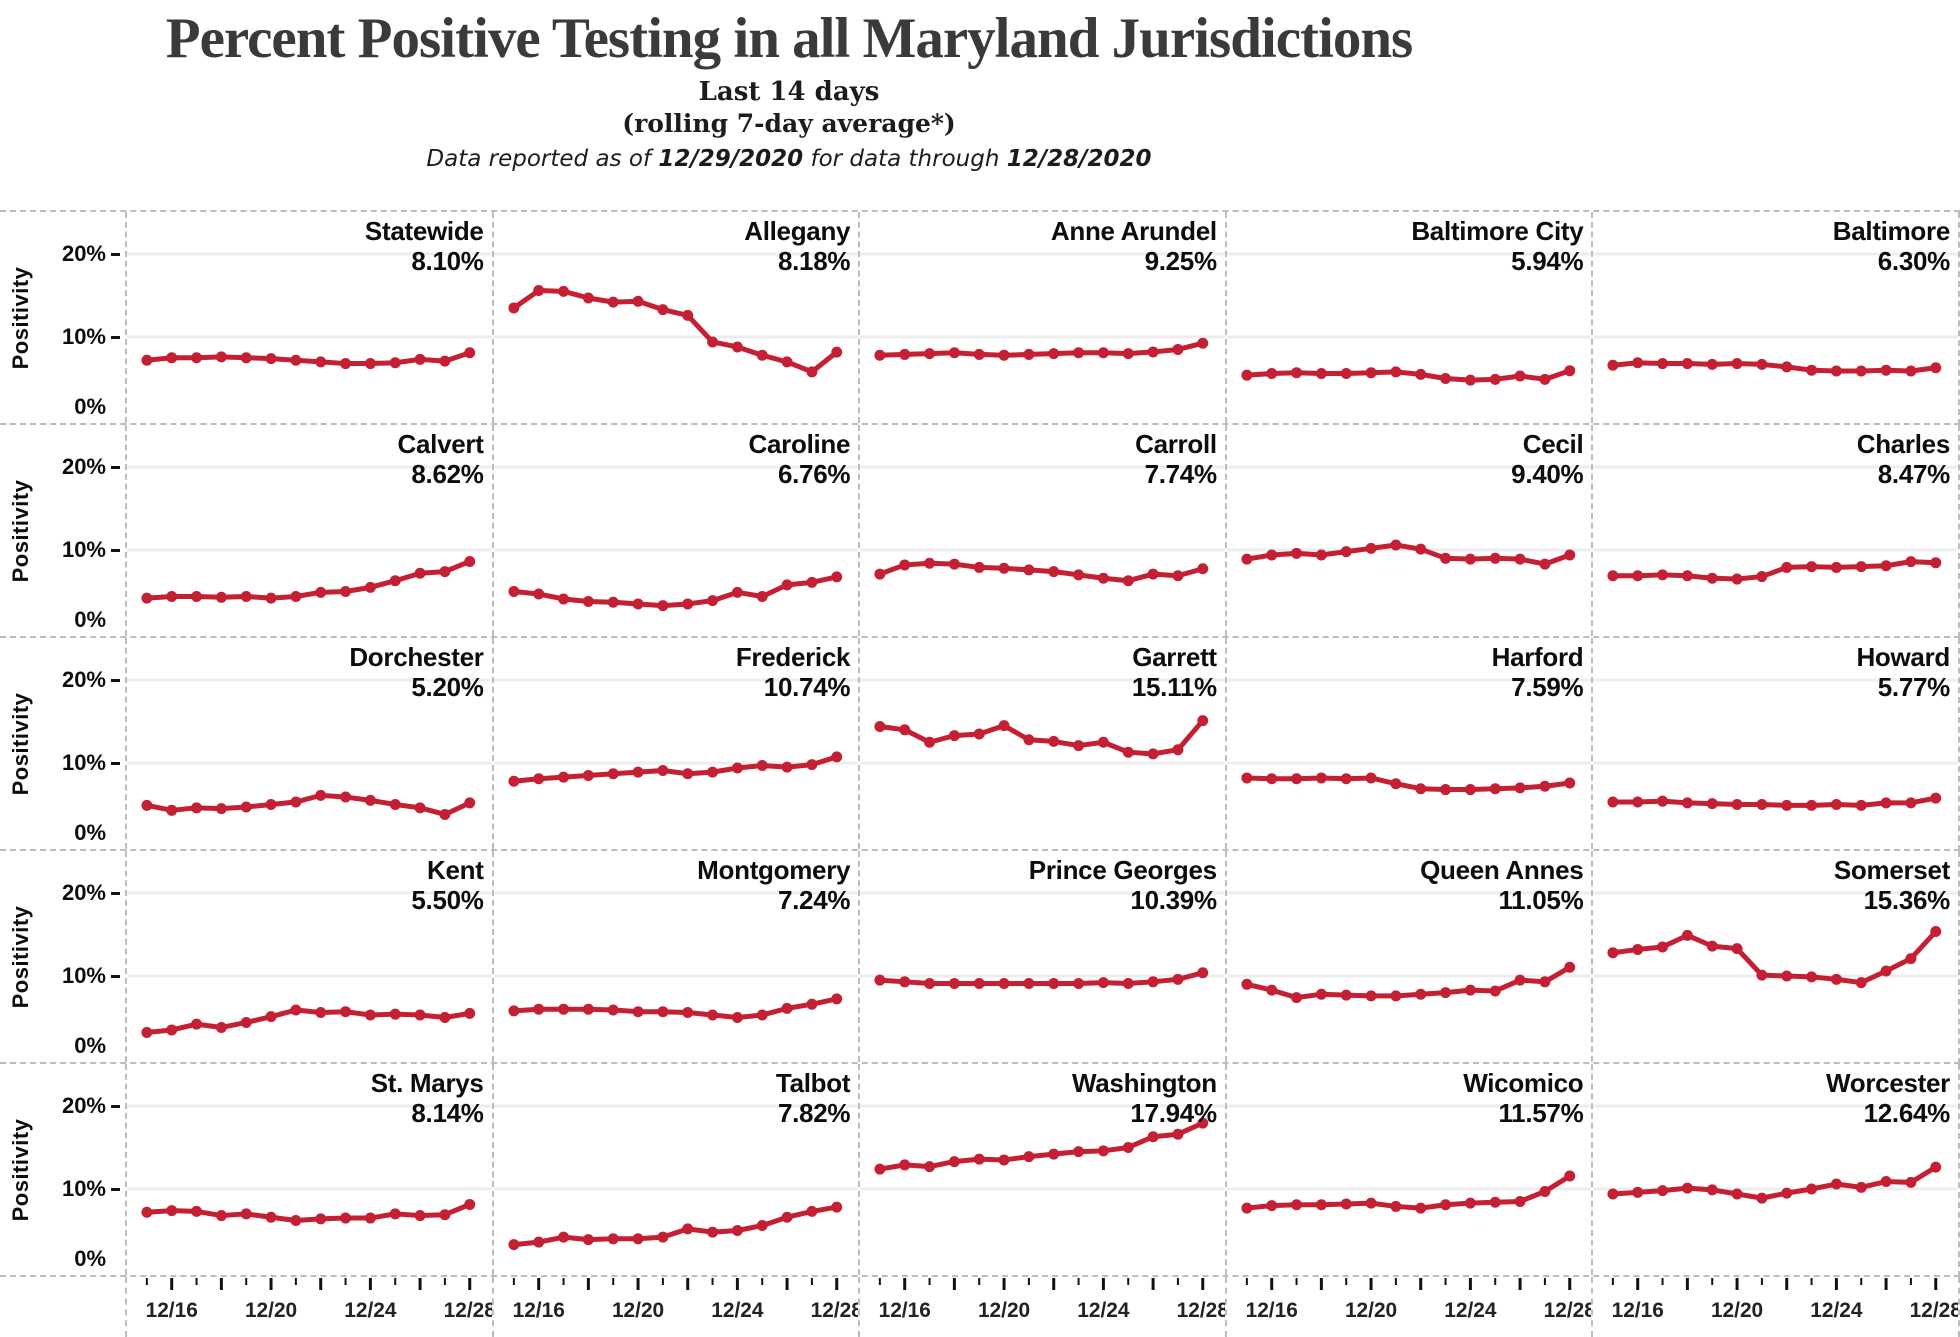 The width and height of the screenshot is (1960, 1337). I want to click on panel-title: Caroline 6.76%, so click(800, 459).